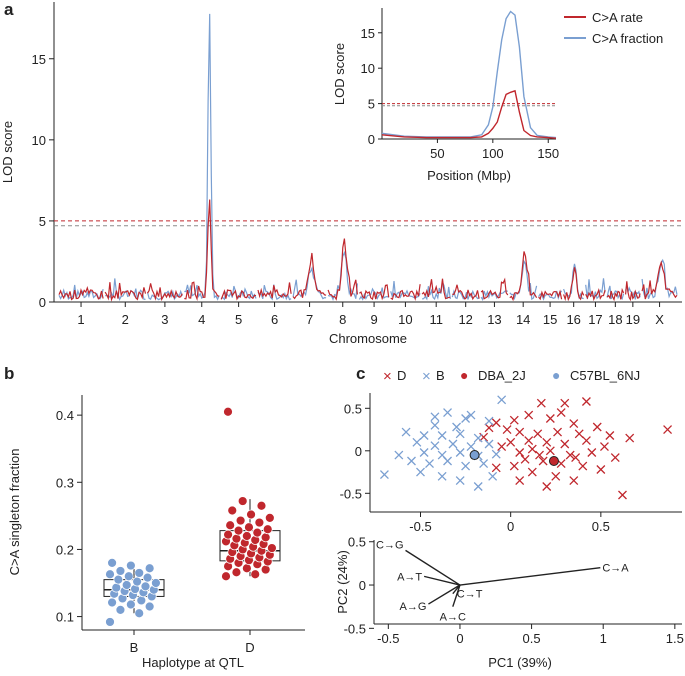  I want to click on cb-x-tick-label: -0.5, so click(388, 638).